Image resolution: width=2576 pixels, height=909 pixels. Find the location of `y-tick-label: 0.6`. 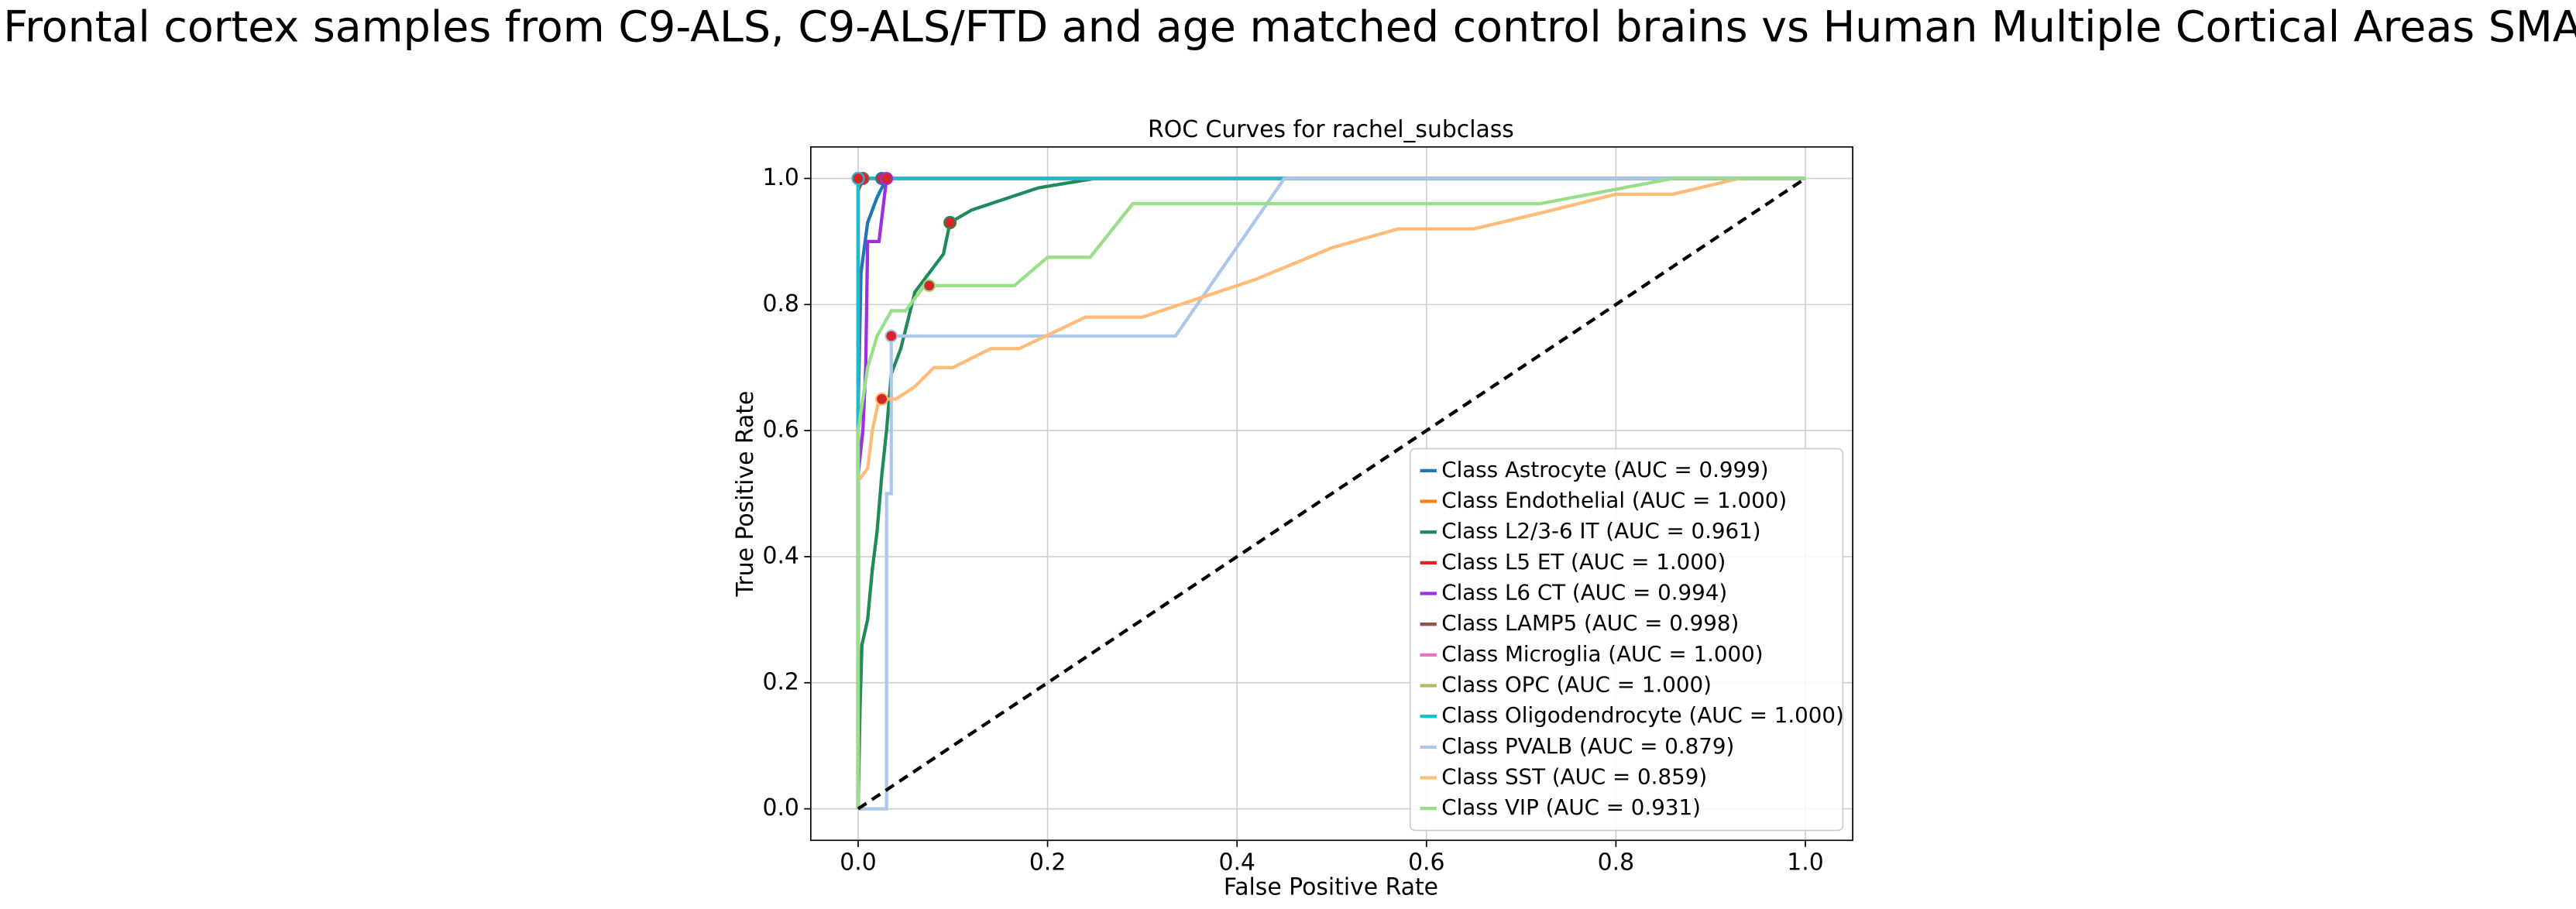

y-tick-label: 0.6 is located at coordinates (780, 430).